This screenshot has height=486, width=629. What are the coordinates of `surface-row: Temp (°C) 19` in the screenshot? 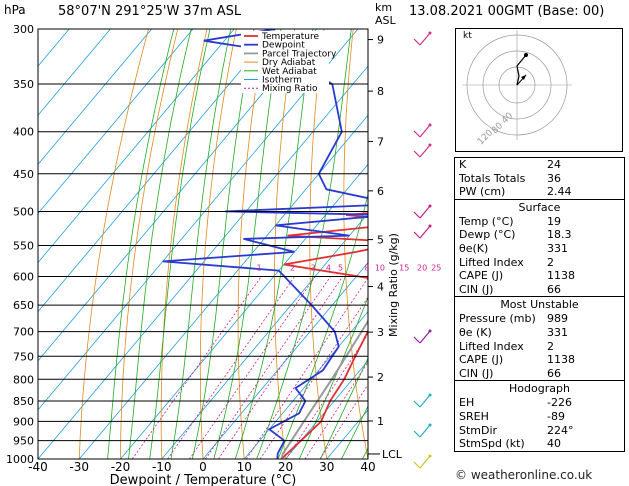 It's located at (510, 221).